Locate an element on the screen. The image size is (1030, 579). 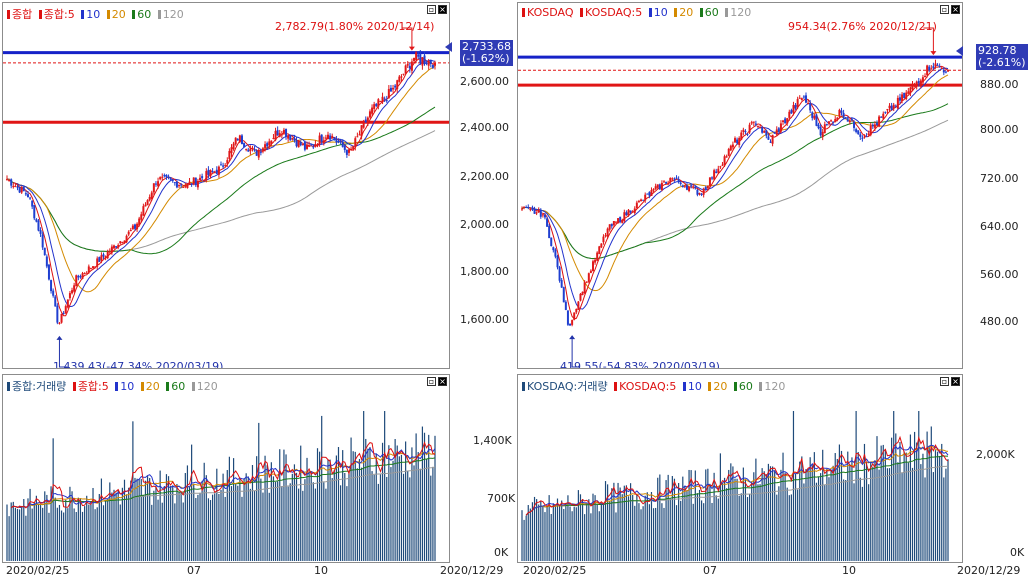
kospi-volume-chart is located at coordinates (226, 468).